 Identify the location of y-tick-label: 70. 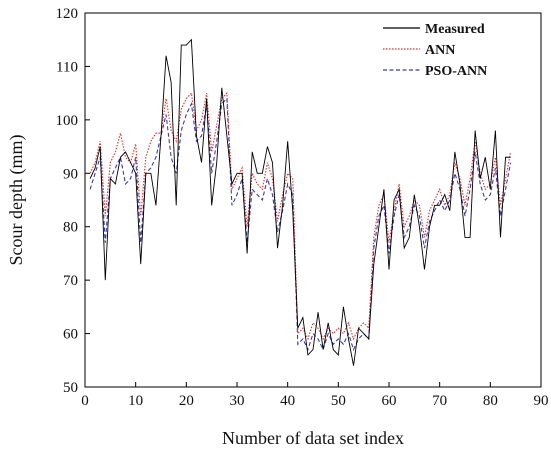
(70, 281).